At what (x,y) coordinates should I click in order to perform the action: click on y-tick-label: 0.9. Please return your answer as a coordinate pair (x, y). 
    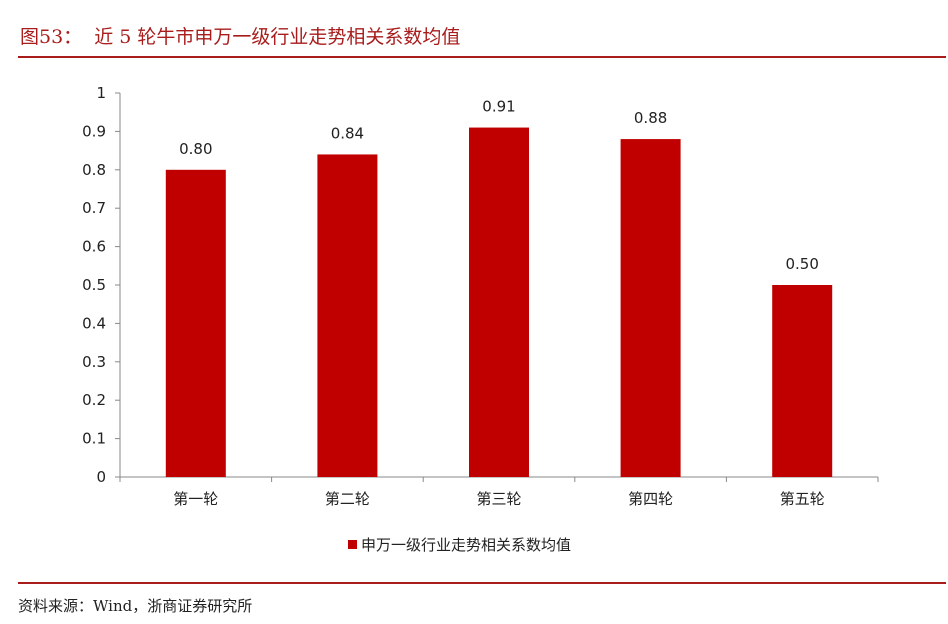
    Looking at the image, I should click on (94, 131).